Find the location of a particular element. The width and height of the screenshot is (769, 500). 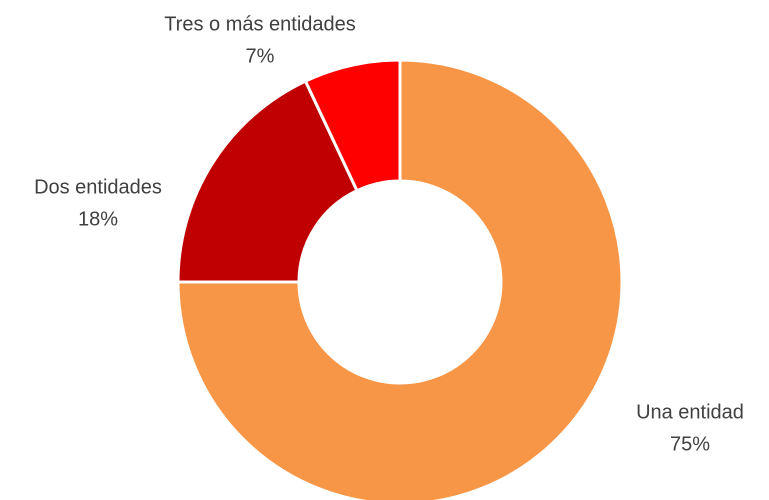

slice-value-label: 75% is located at coordinates (690, 444).